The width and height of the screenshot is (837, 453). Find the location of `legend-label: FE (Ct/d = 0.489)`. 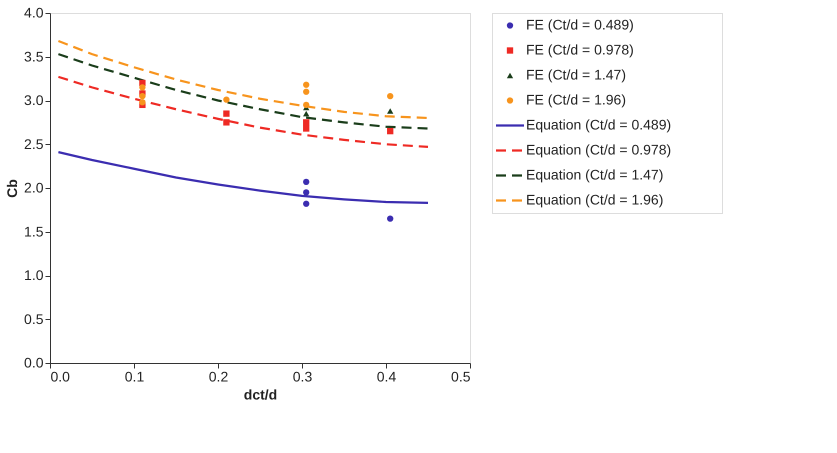

legend-label: FE (Ct/d = 0.489) is located at coordinates (580, 24).